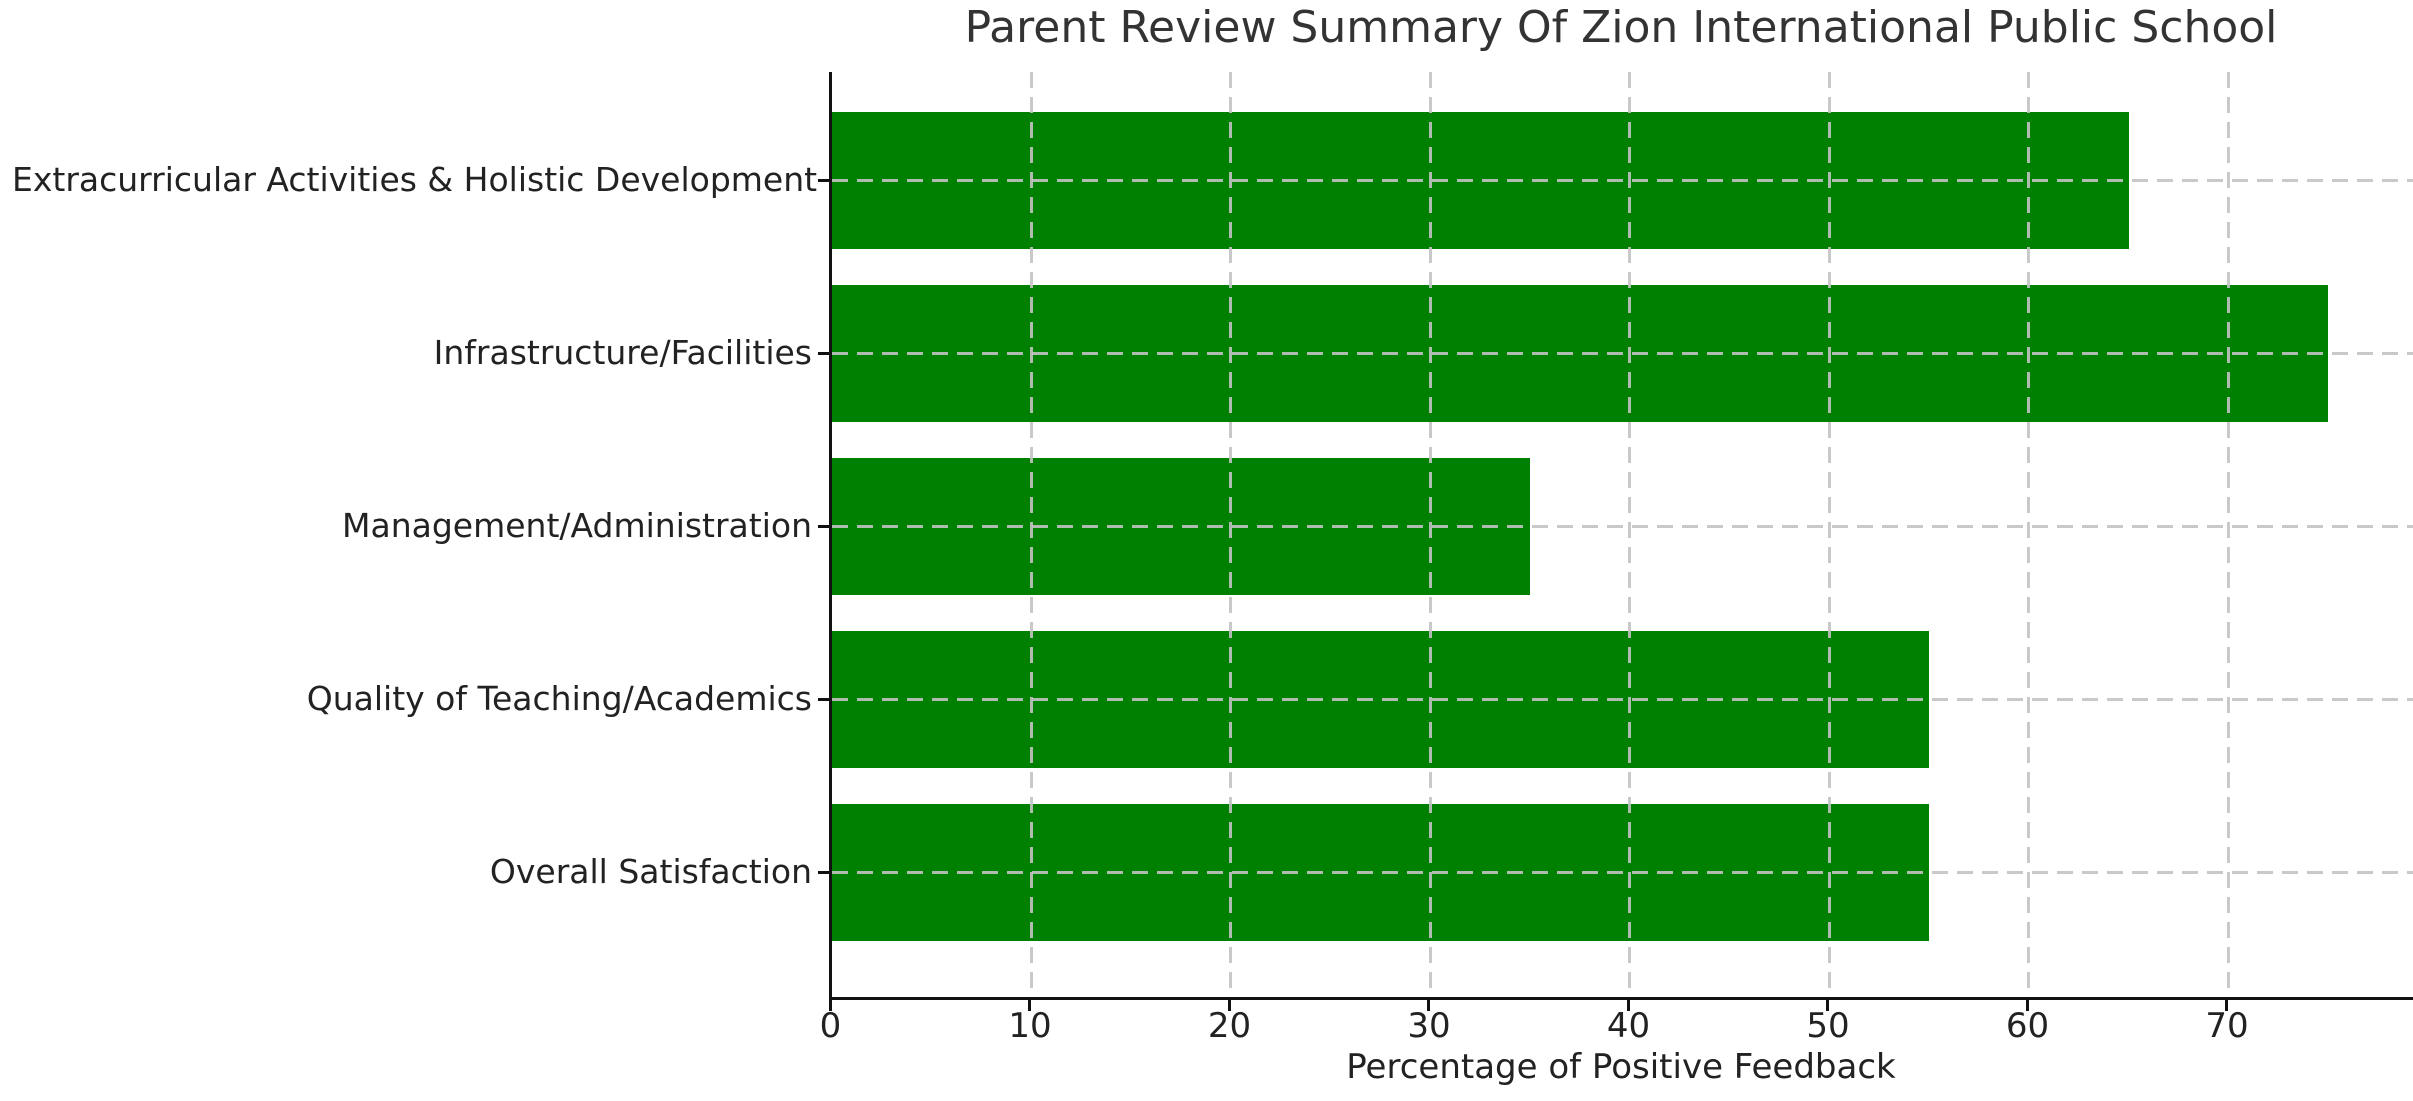  I want to click on x-tick-label-10: 10, so click(1030, 1026).